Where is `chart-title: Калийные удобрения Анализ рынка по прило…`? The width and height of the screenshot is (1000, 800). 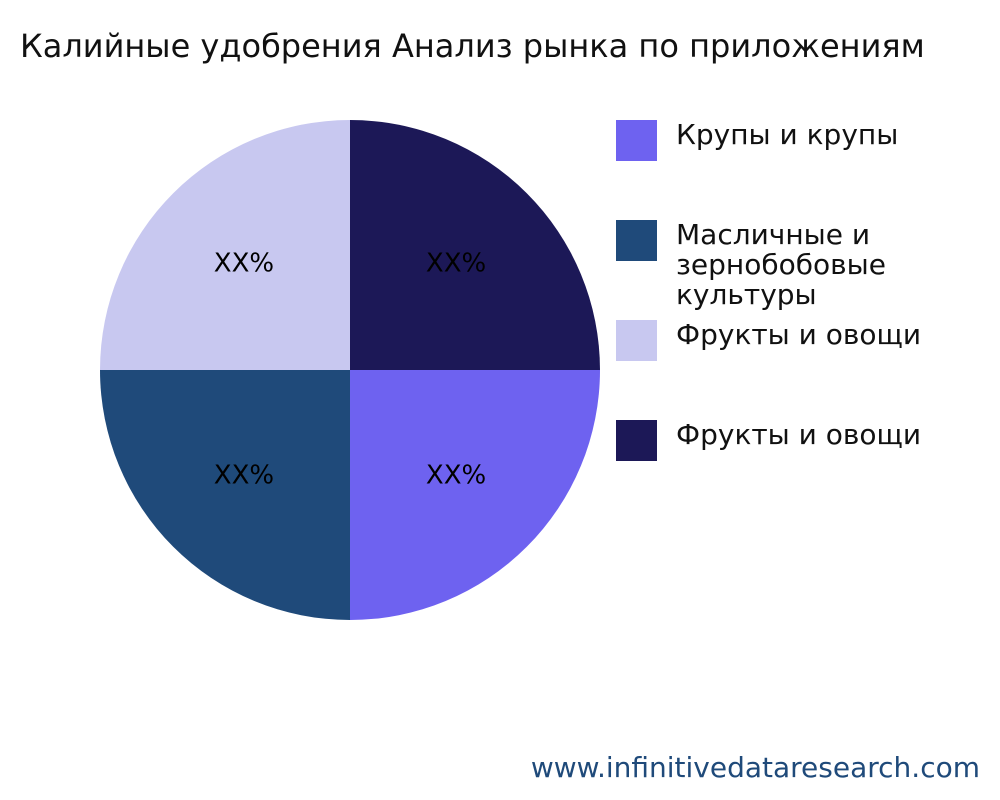 chart-title: Калийные удобрения Анализ рынка по прило… is located at coordinates (472, 46).